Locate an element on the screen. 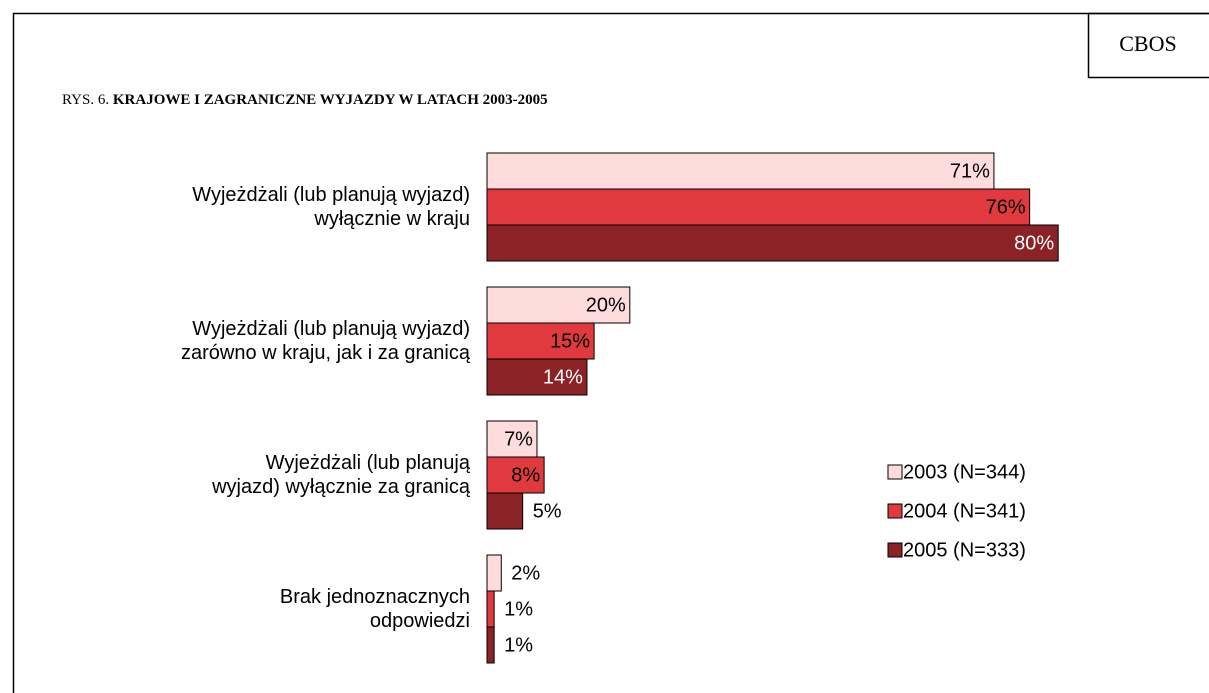 The width and height of the screenshot is (1209, 693). figure-label: RYS. 6. is located at coordinates (85, 100).